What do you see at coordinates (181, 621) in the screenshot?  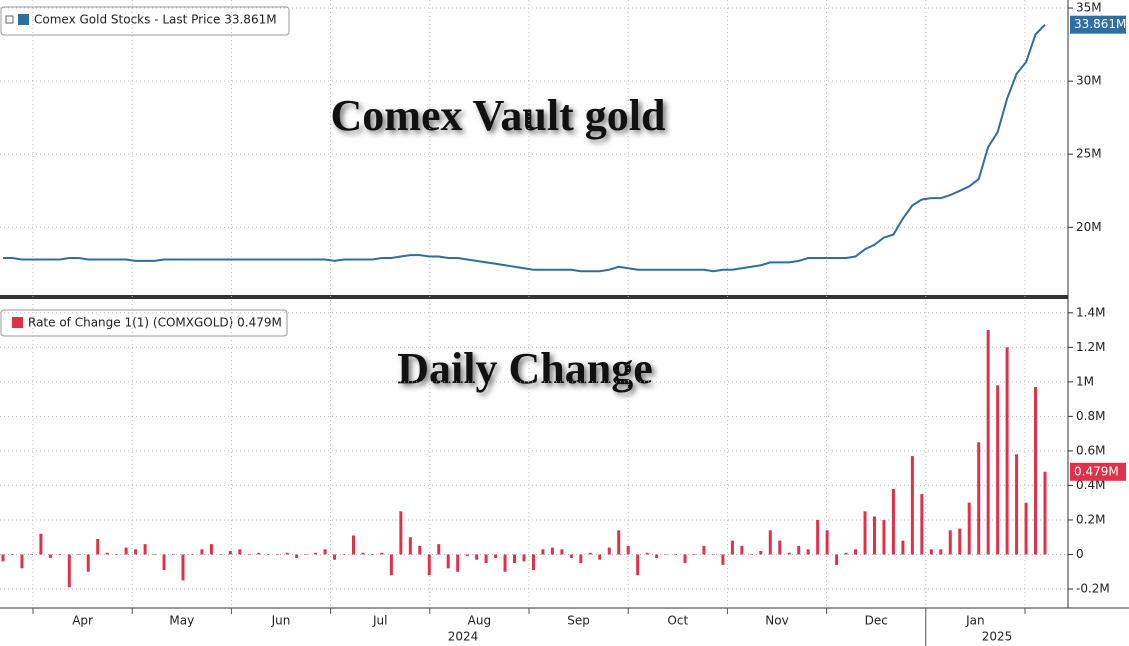 I see `x-tick-label: May` at bounding box center [181, 621].